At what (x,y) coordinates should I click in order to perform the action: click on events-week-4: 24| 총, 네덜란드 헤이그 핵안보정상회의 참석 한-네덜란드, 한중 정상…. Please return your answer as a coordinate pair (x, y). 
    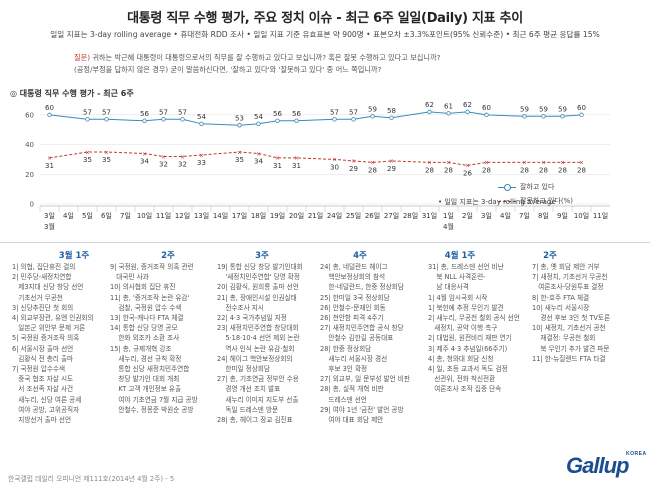
    Looking at the image, I should click on (365, 344).